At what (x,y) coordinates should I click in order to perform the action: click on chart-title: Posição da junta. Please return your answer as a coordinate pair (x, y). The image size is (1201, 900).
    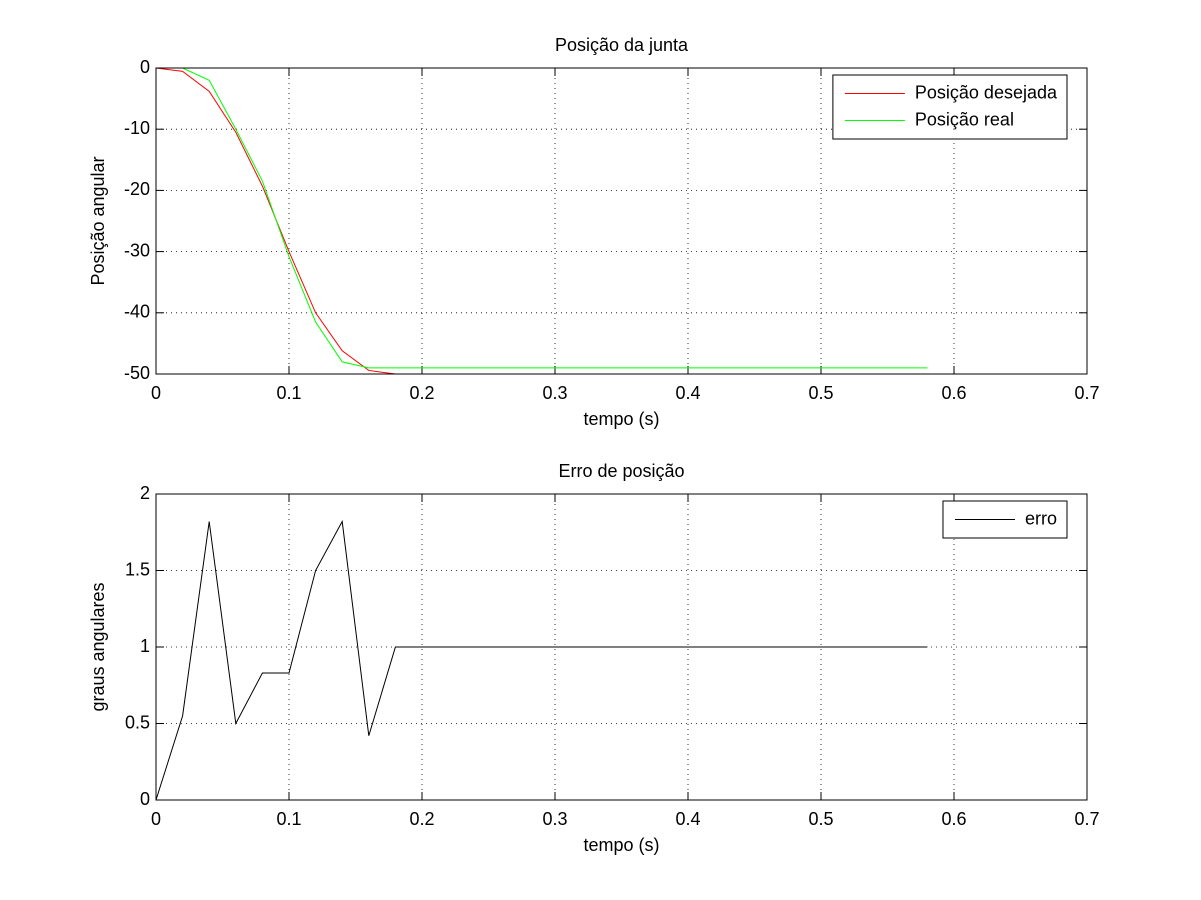
    Looking at the image, I should click on (622, 45).